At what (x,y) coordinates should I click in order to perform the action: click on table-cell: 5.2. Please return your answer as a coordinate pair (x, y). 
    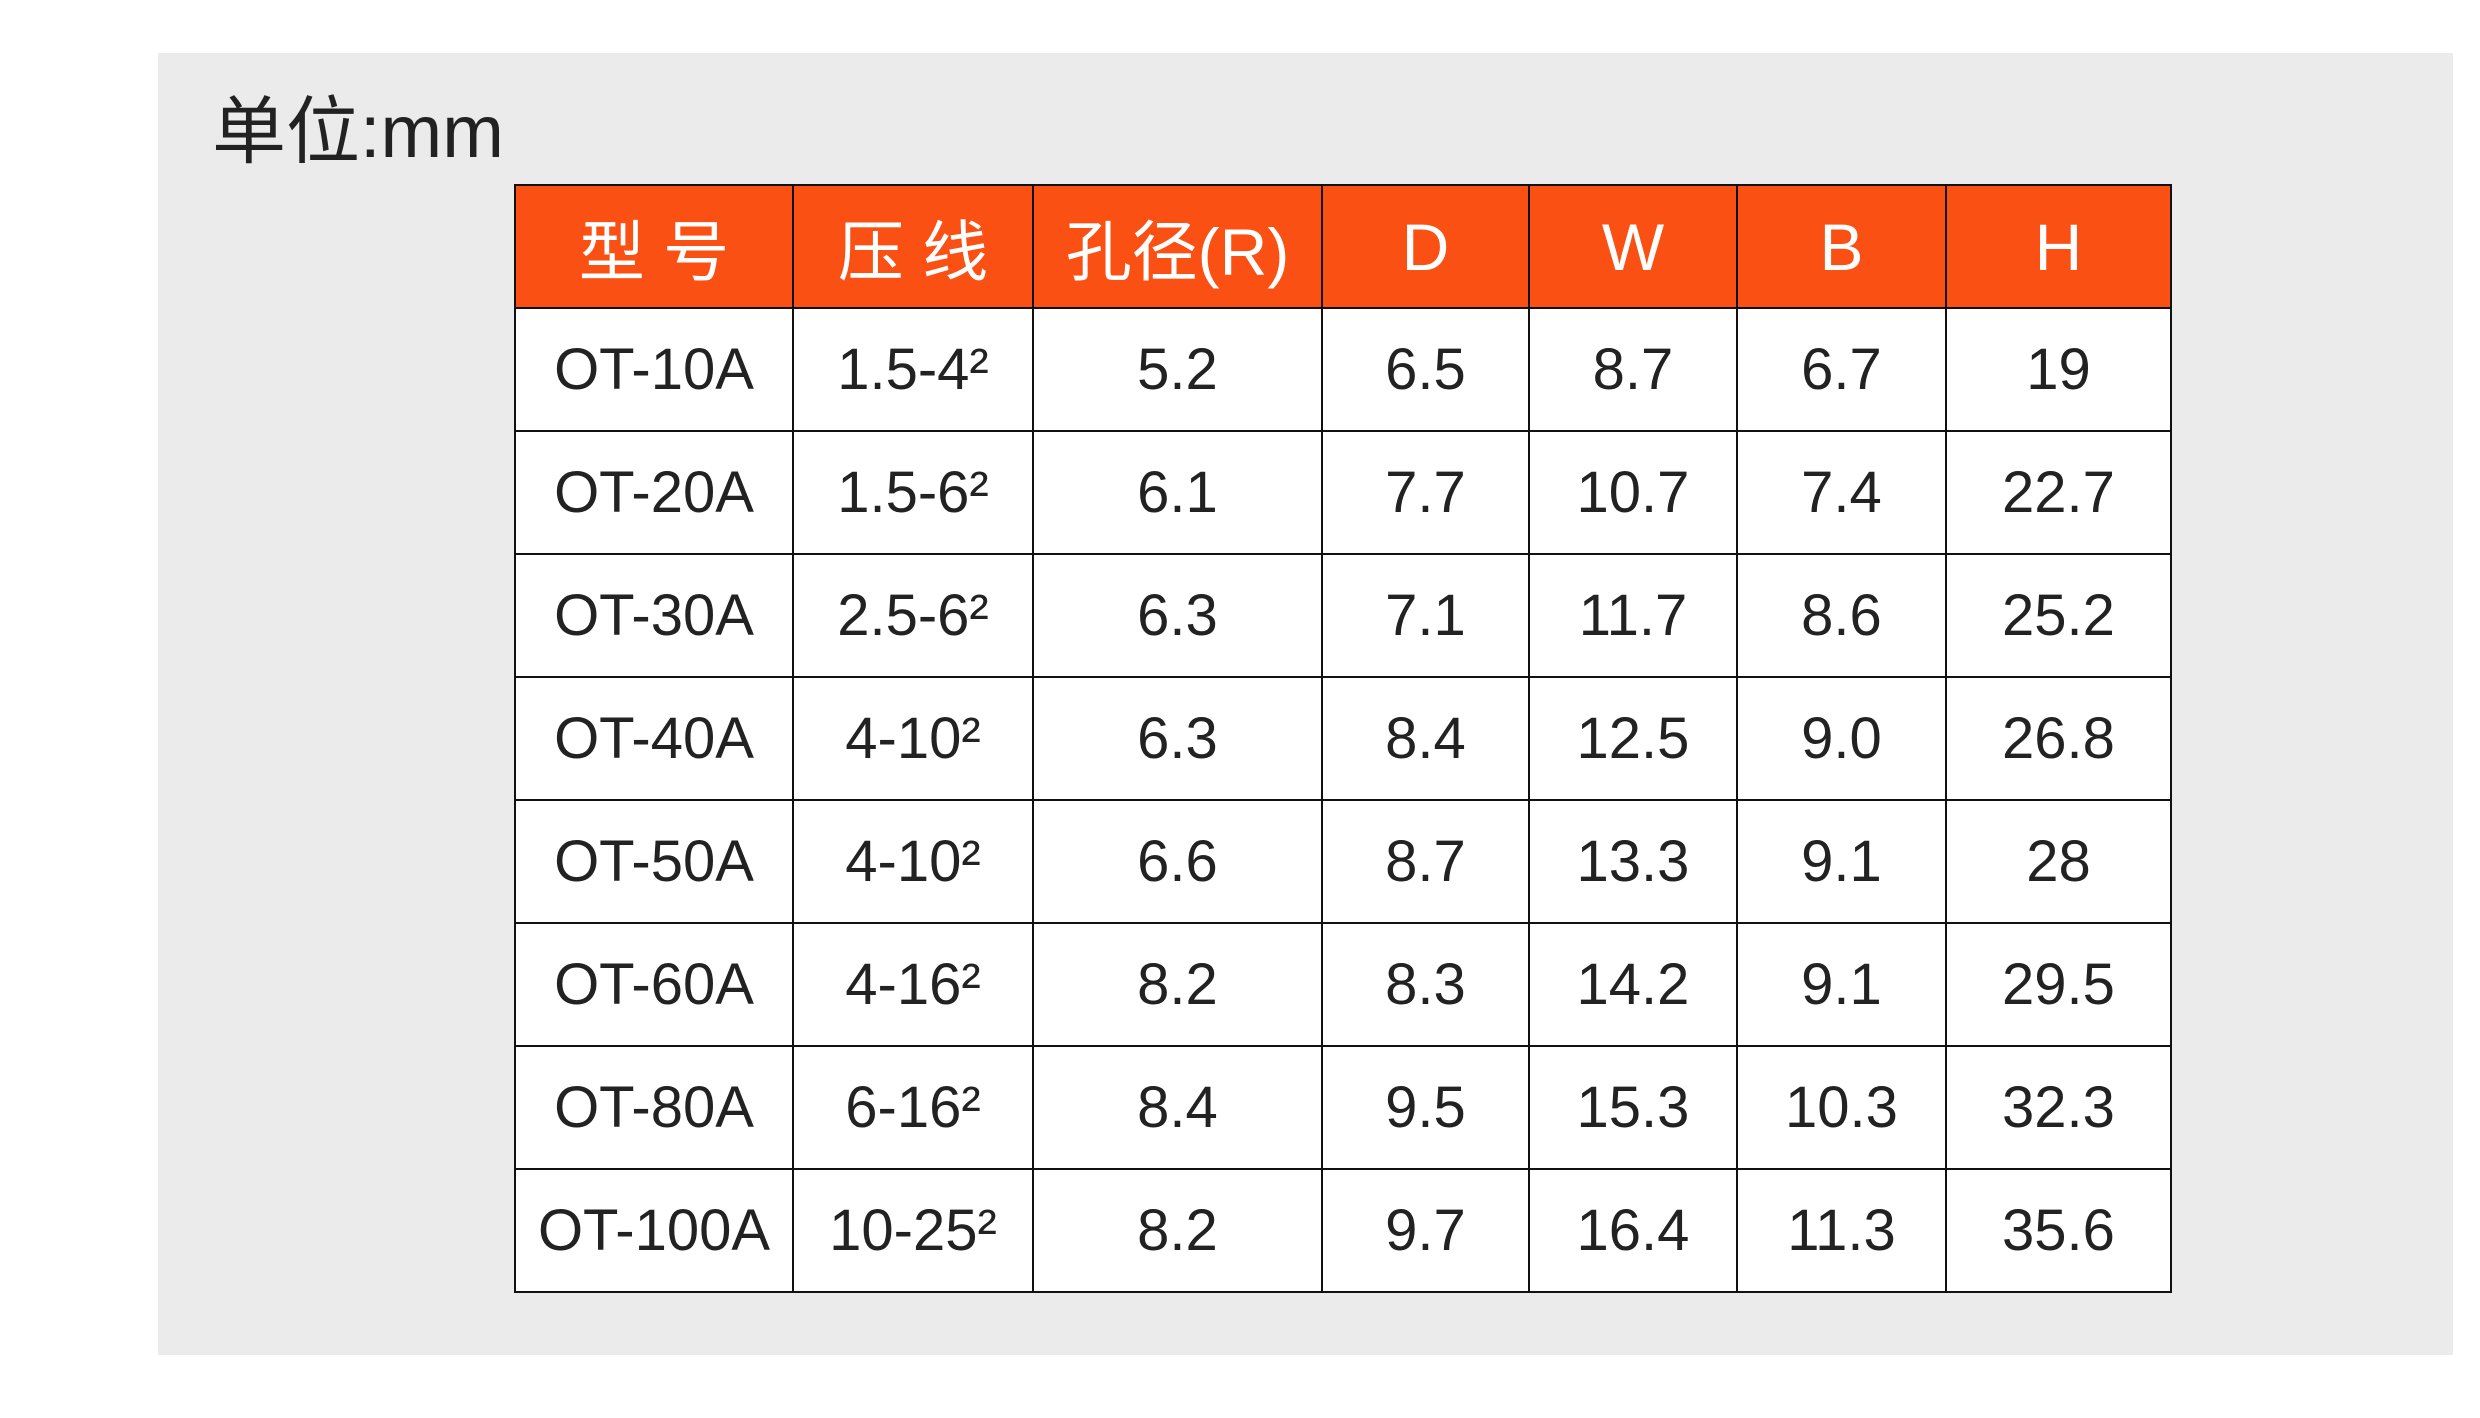
    Looking at the image, I should click on (1177, 369).